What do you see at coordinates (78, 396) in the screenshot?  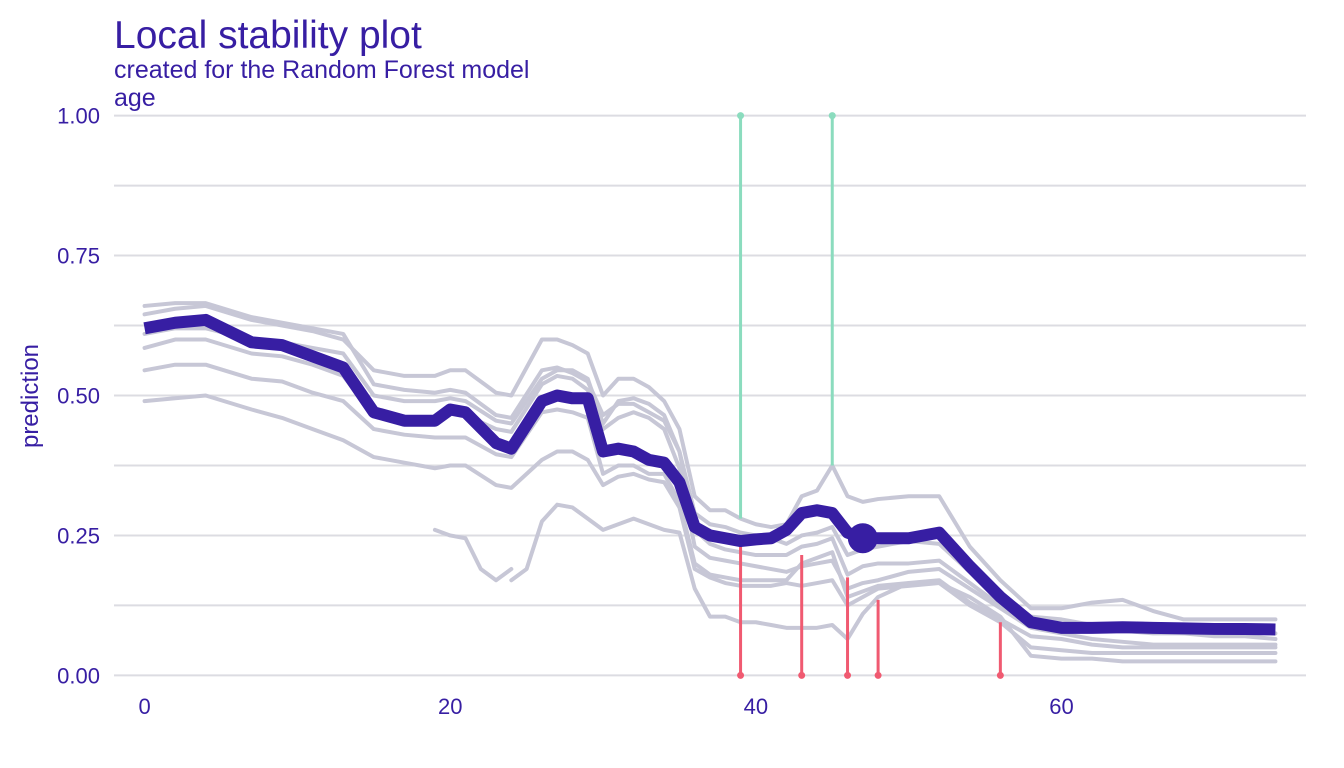 I see `y-tick-label: 0.50` at bounding box center [78, 396].